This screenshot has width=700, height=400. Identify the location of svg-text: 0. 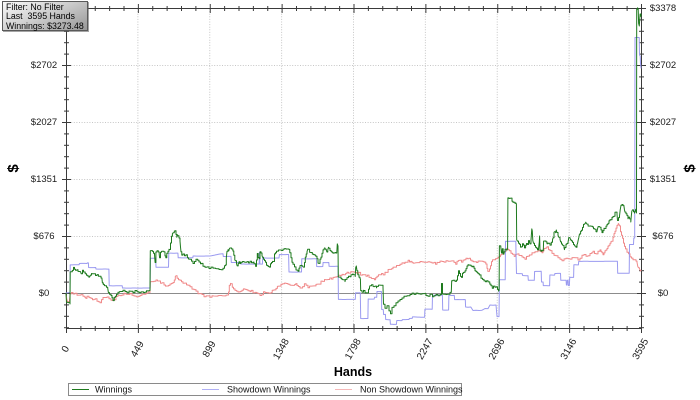
(66, 349).